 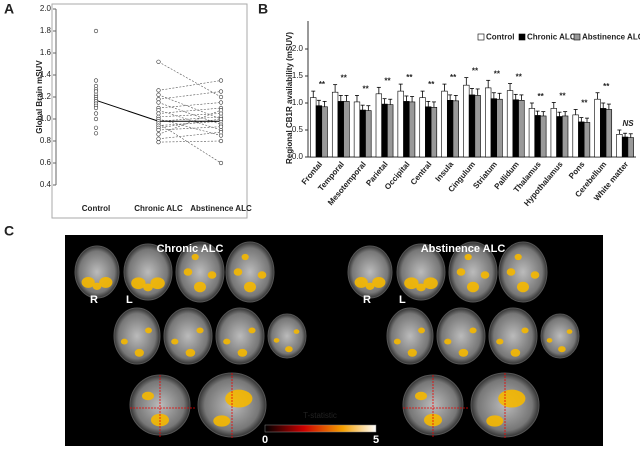 I want to click on x-tick-label: Hypothalamus, so click(x=543, y=183).